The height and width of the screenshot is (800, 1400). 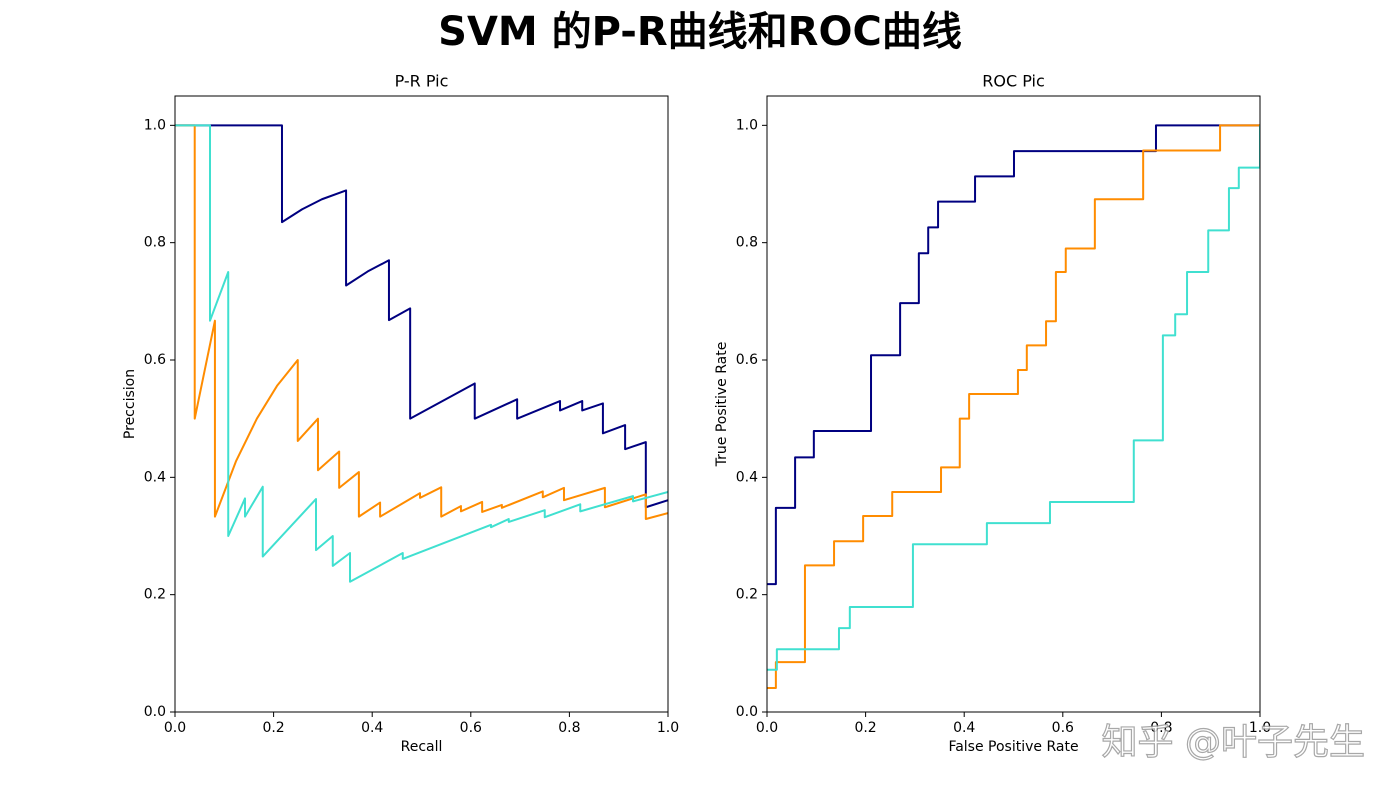 I want to click on subplot-title: ROC Pic, so click(x=1013, y=81).